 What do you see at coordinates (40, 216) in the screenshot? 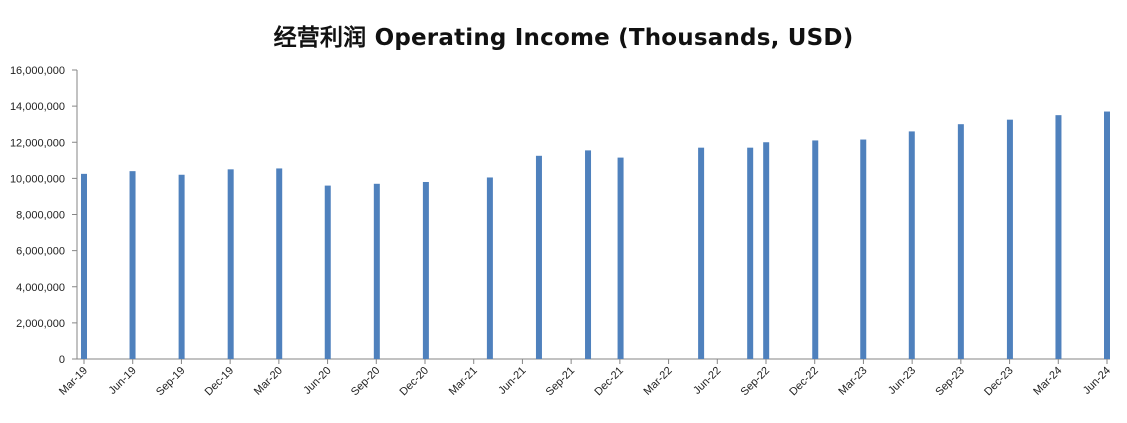
I see `y-tick-label: 8,000,000` at bounding box center [40, 216].